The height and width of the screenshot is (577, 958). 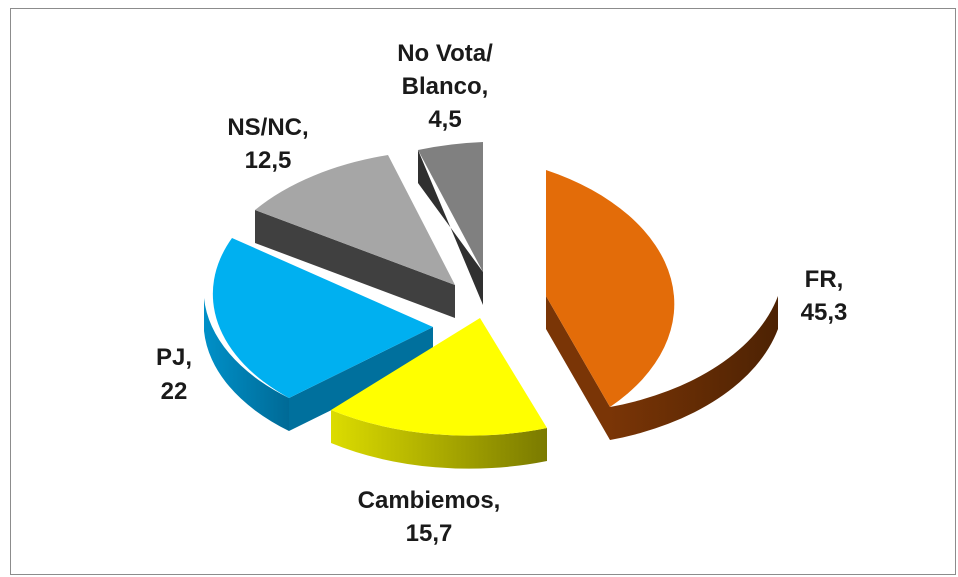 I want to click on slice-side-no-vota-blanco, so click(x=450, y=227).